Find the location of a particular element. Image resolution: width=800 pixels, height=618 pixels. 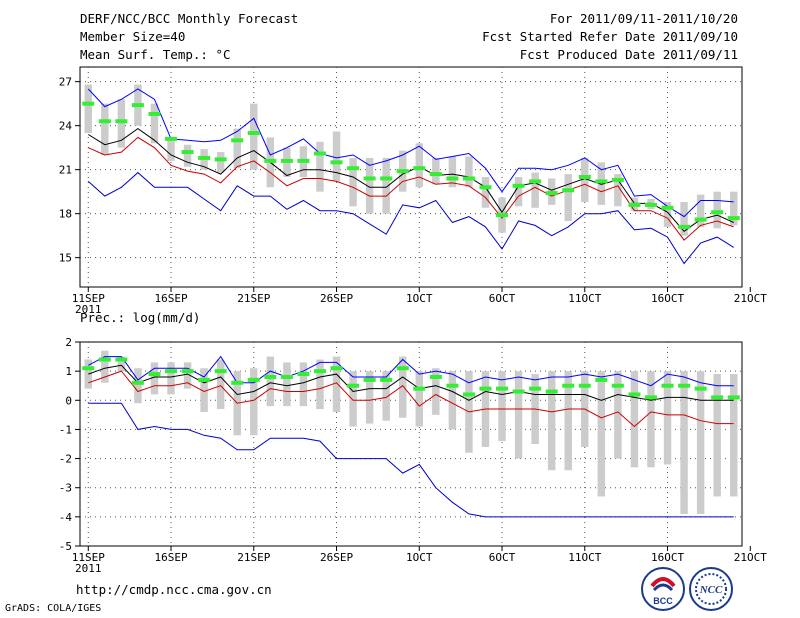

grads-credit: GrADS: COLA/IGES is located at coordinates (53, 608).